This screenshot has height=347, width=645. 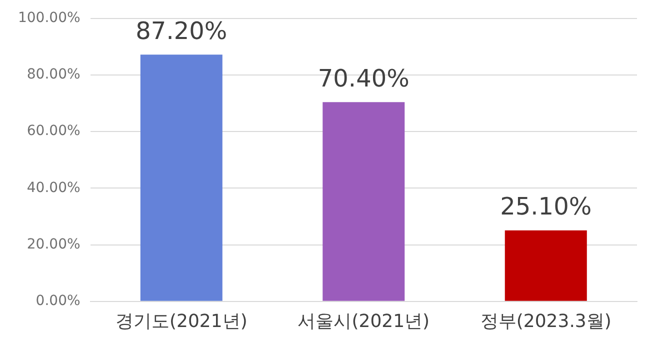 I want to click on y-tick-label: 0.00%, so click(x=58, y=301).